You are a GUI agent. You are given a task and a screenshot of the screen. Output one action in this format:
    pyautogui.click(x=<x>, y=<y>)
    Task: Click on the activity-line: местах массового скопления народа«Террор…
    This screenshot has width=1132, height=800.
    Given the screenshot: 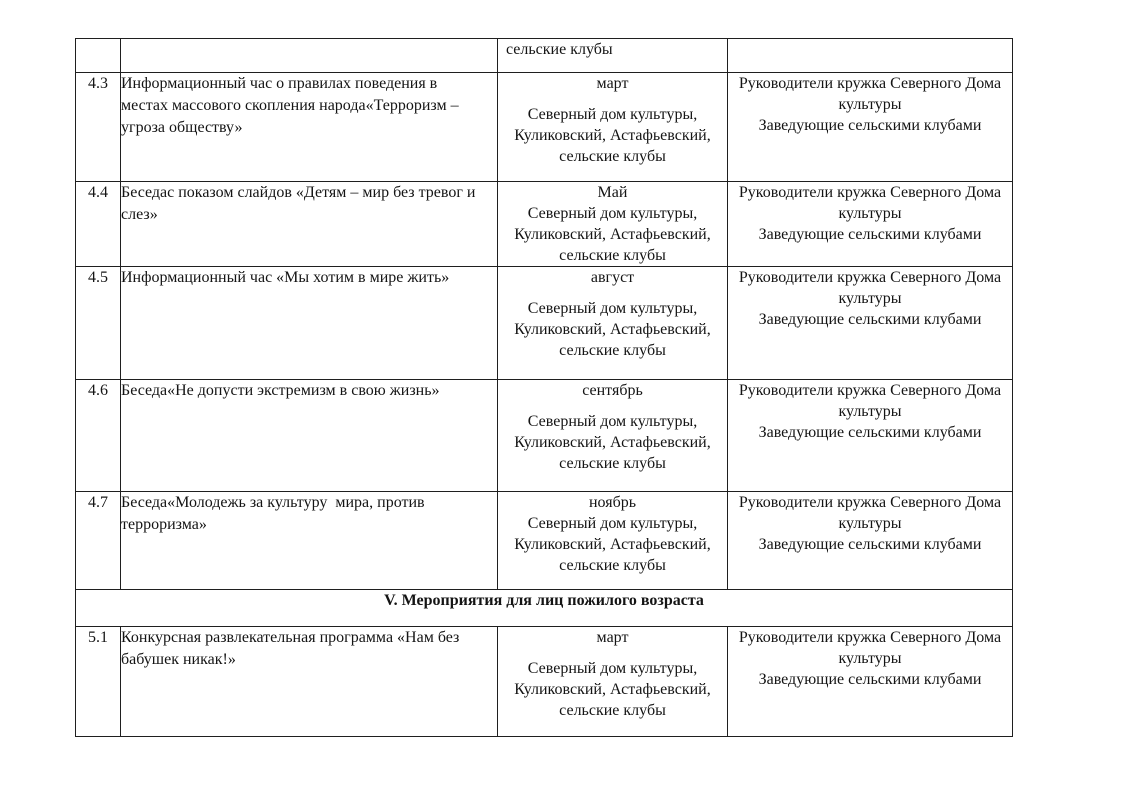 What is the action you would take?
    pyautogui.click(x=290, y=105)
    